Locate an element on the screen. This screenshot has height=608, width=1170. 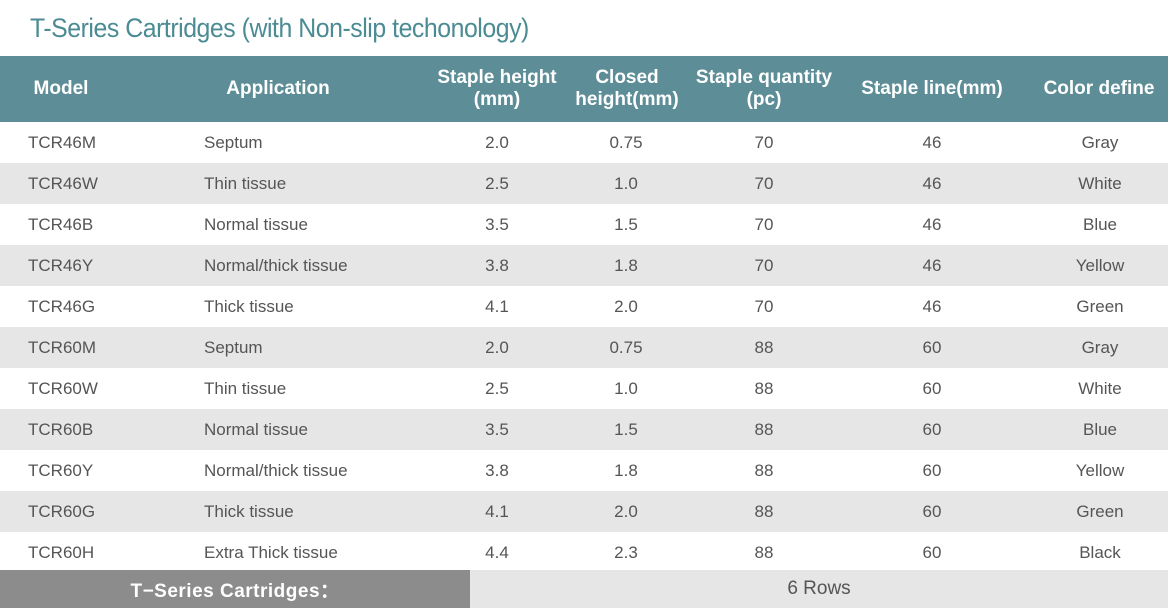
cell-model: TCR60M is located at coordinates (62, 347).